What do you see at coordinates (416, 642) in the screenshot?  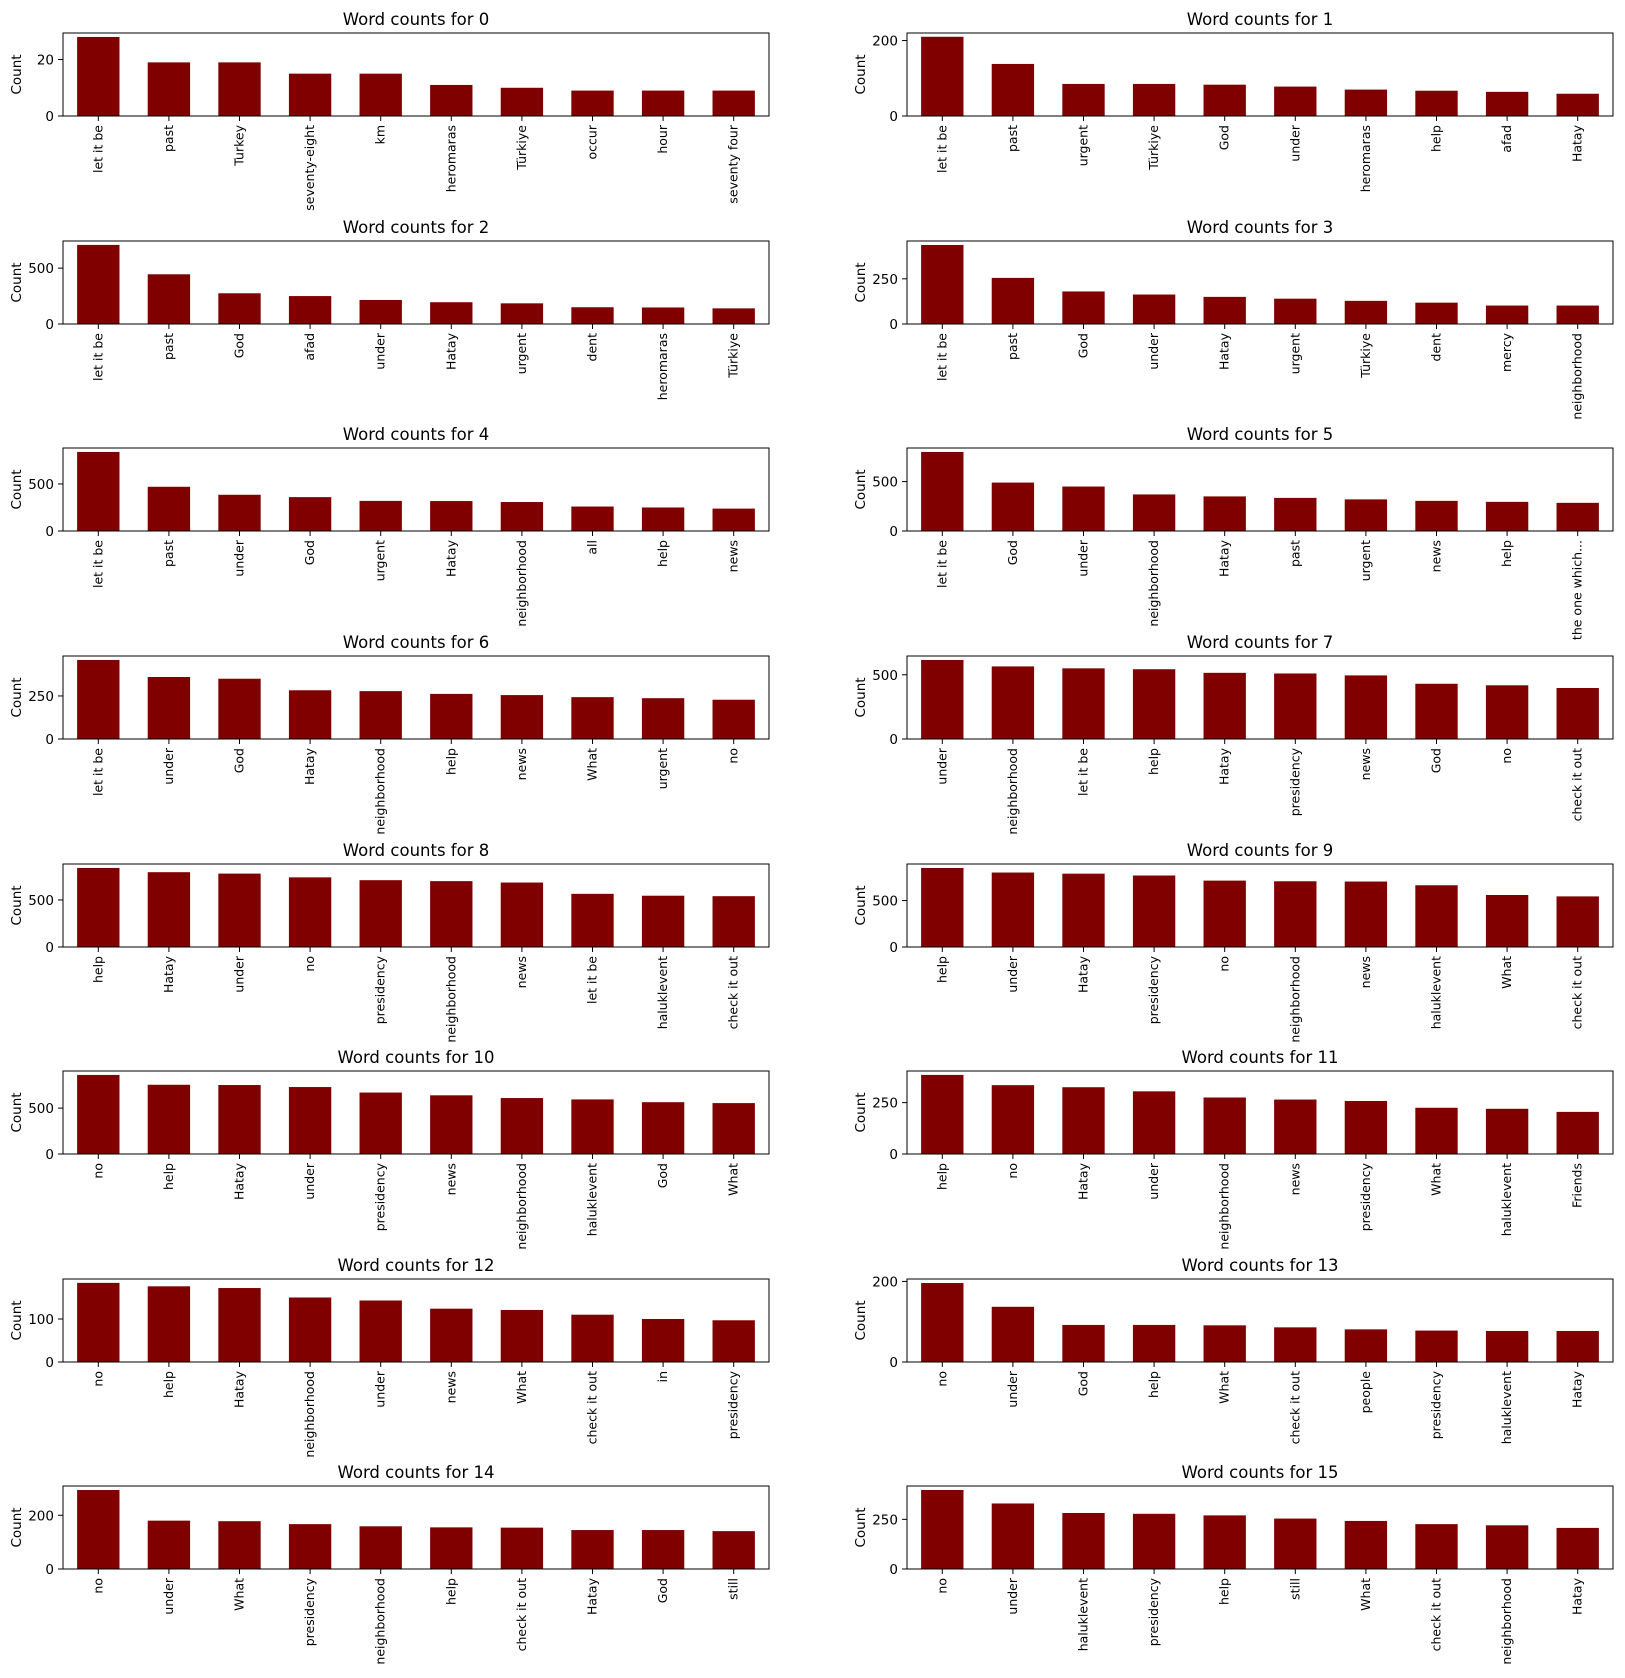 I see `subplot-title: Word counts for 6` at bounding box center [416, 642].